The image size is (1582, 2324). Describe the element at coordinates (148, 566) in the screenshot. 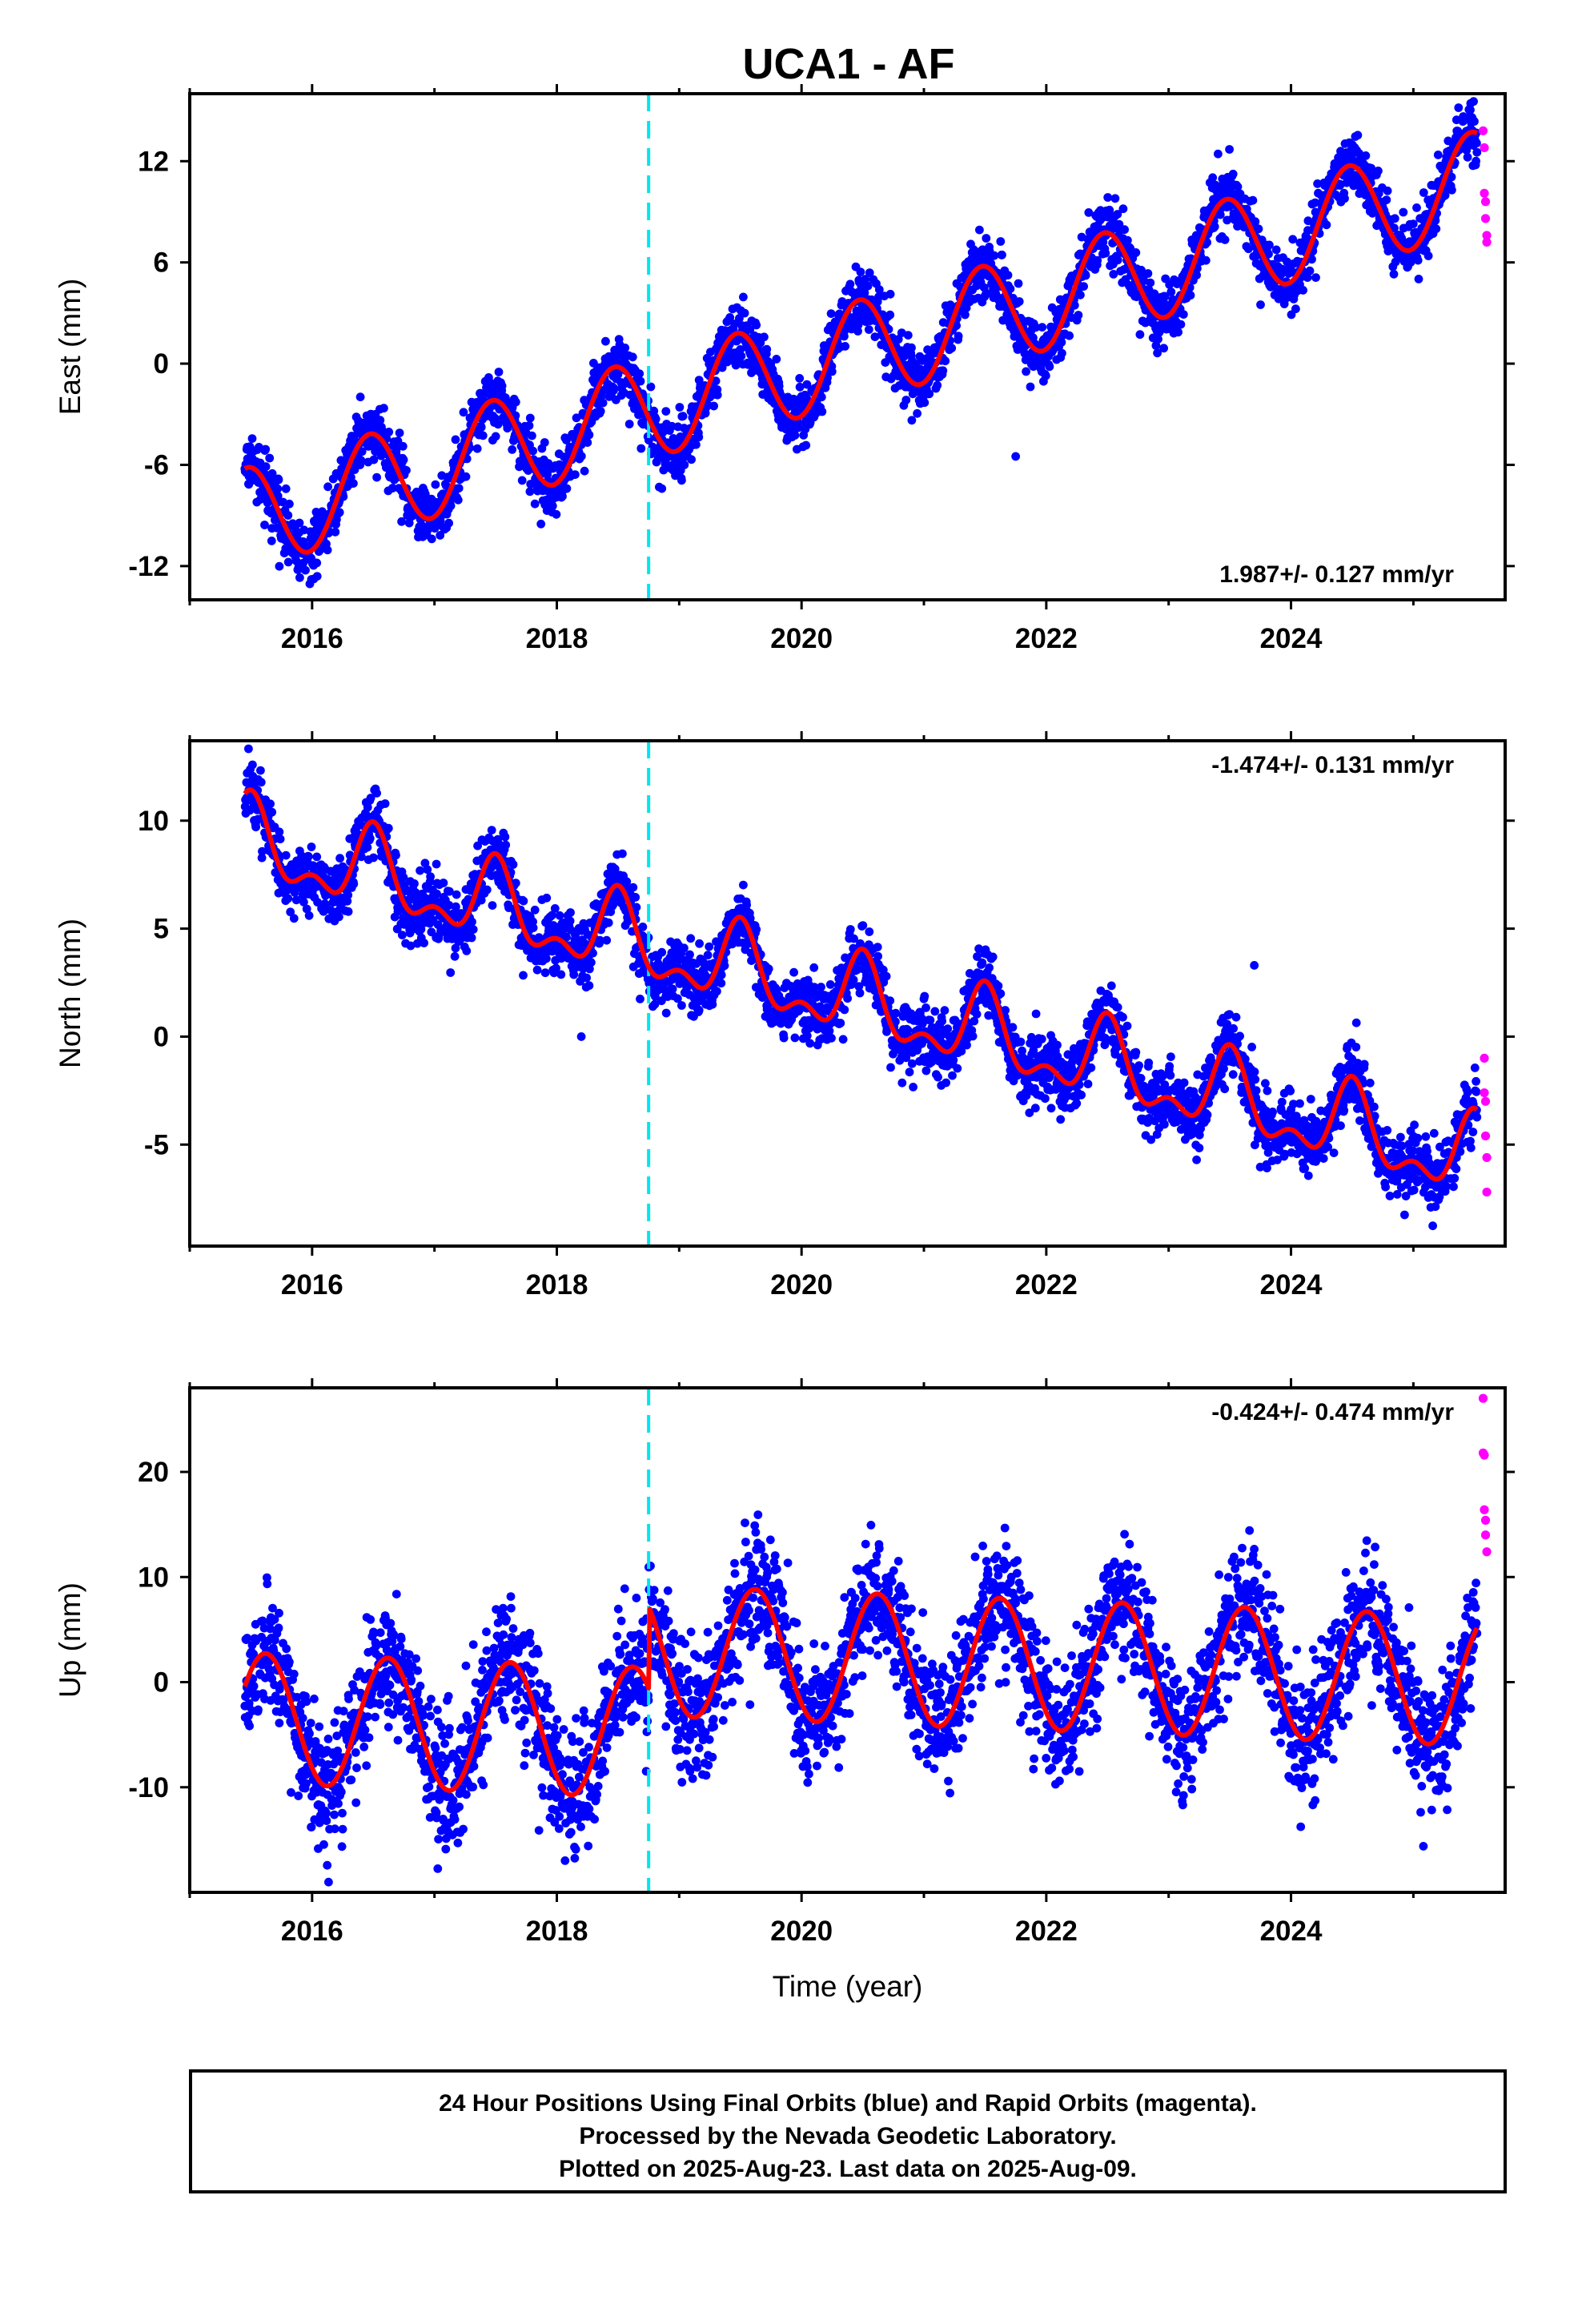

I see `y-tick-label: -12` at that location.